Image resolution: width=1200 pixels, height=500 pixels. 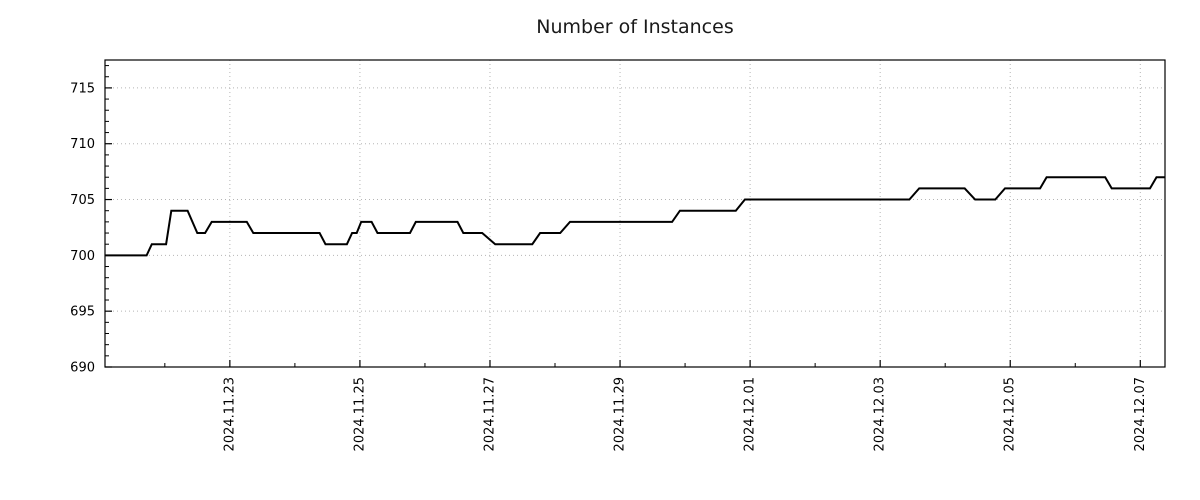 I want to click on y-tick-label: 690, so click(x=82, y=368).